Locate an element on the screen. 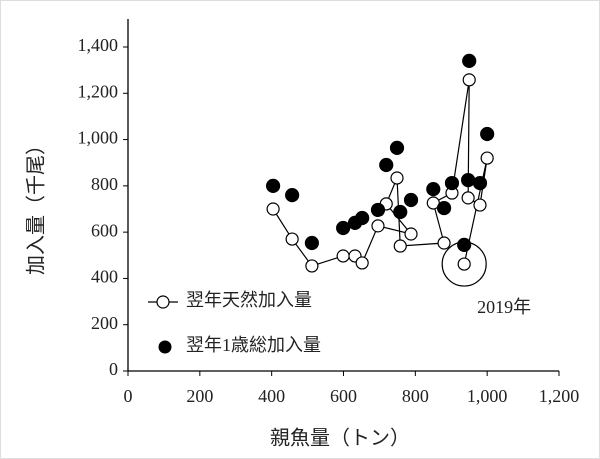  x-tick-label: 600 is located at coordinates (343, 396).